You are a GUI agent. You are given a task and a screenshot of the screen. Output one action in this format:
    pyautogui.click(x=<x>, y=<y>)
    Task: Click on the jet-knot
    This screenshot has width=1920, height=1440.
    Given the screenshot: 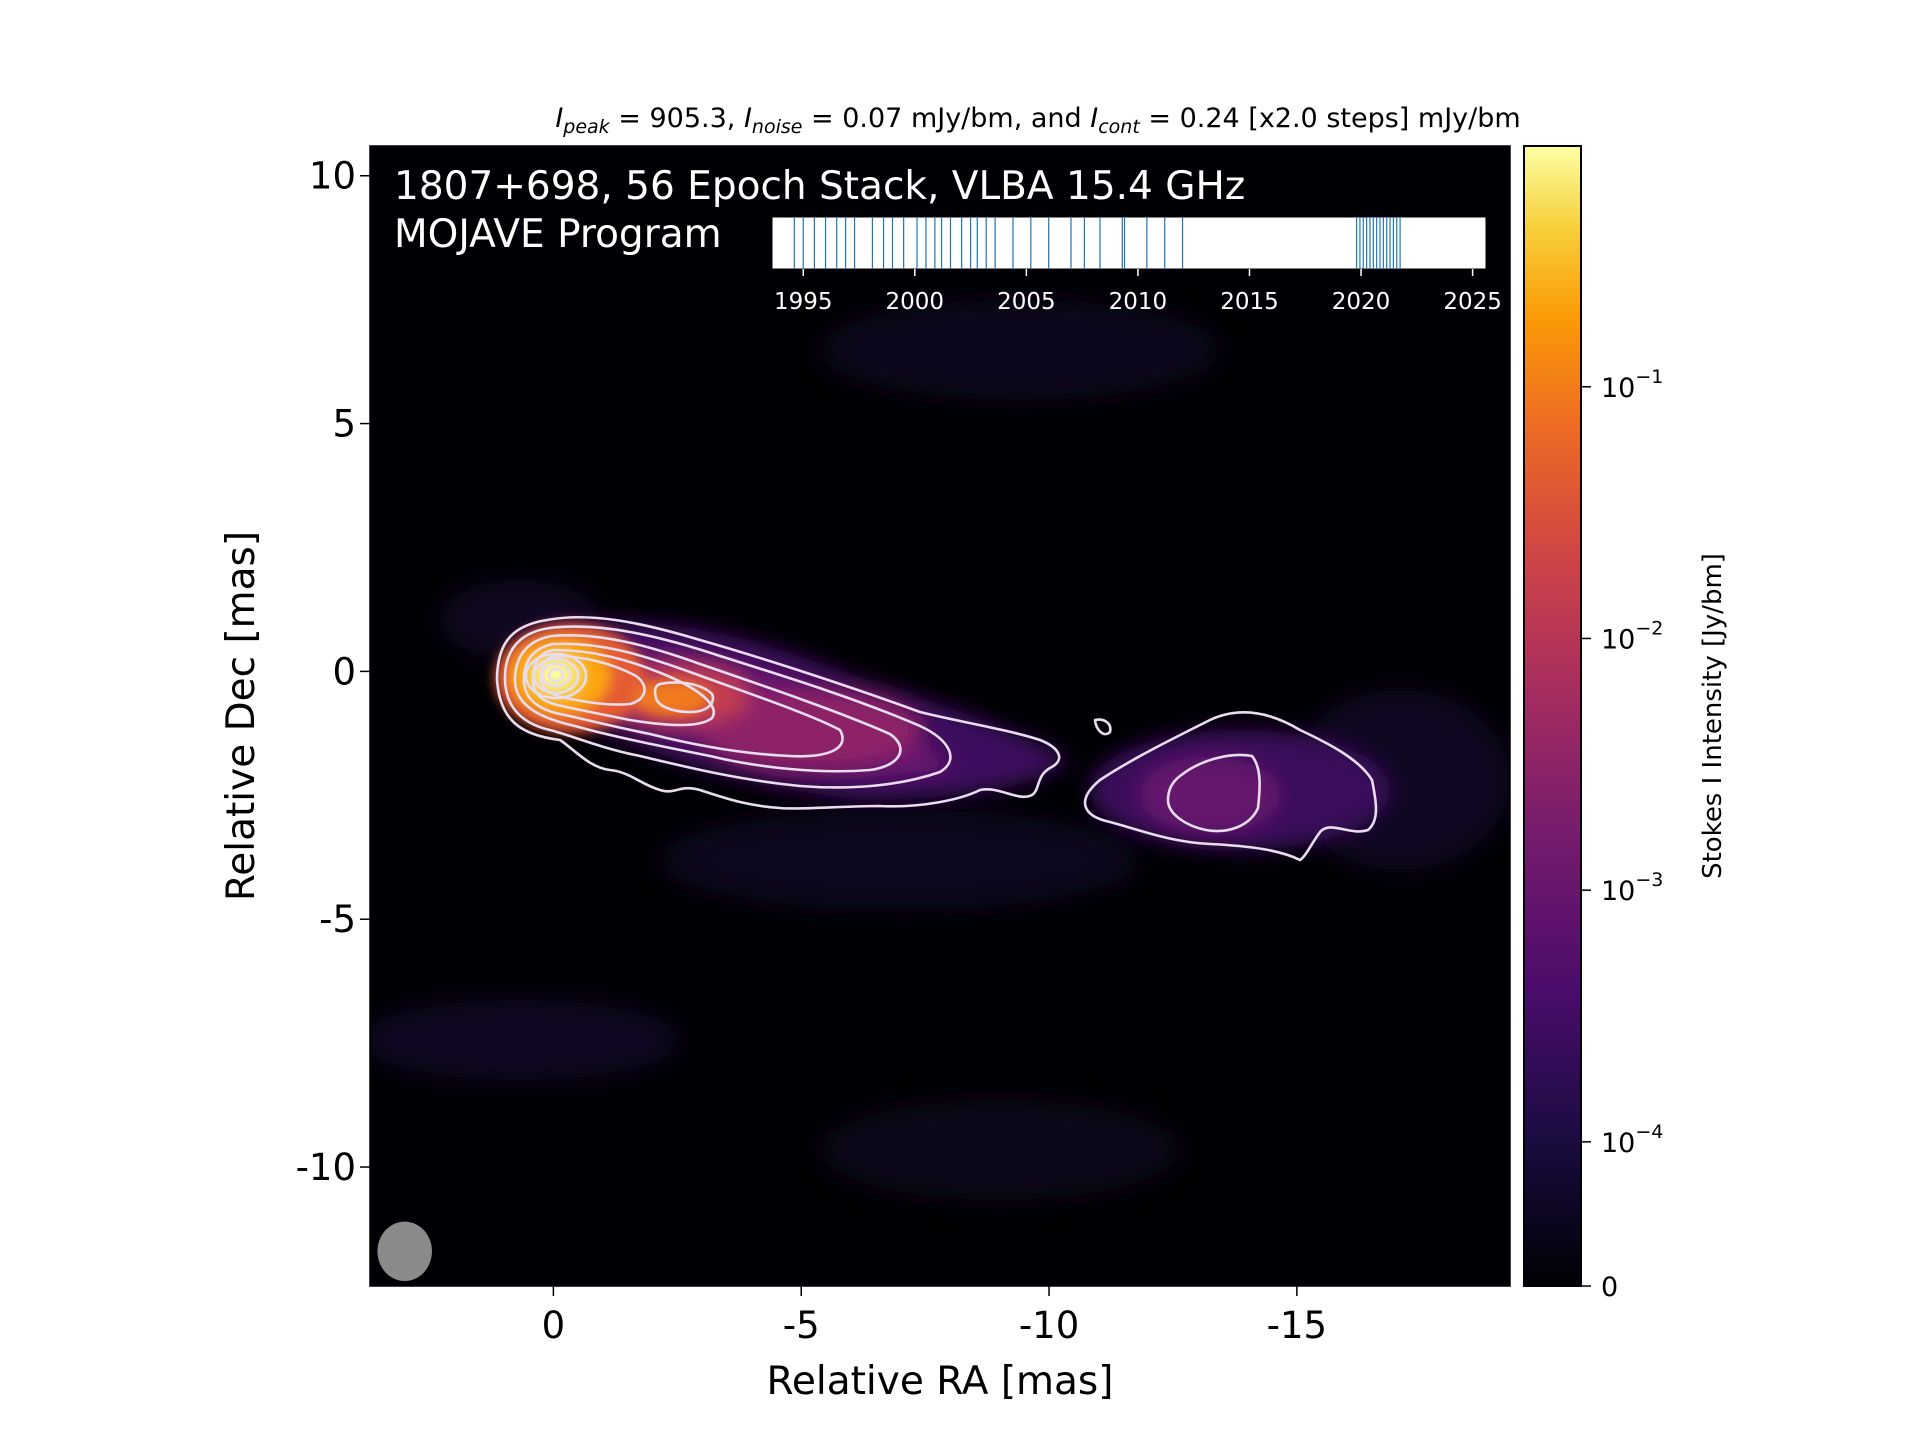 What is the action you would take?
    pyautogui.click(x=810, y=730)
    